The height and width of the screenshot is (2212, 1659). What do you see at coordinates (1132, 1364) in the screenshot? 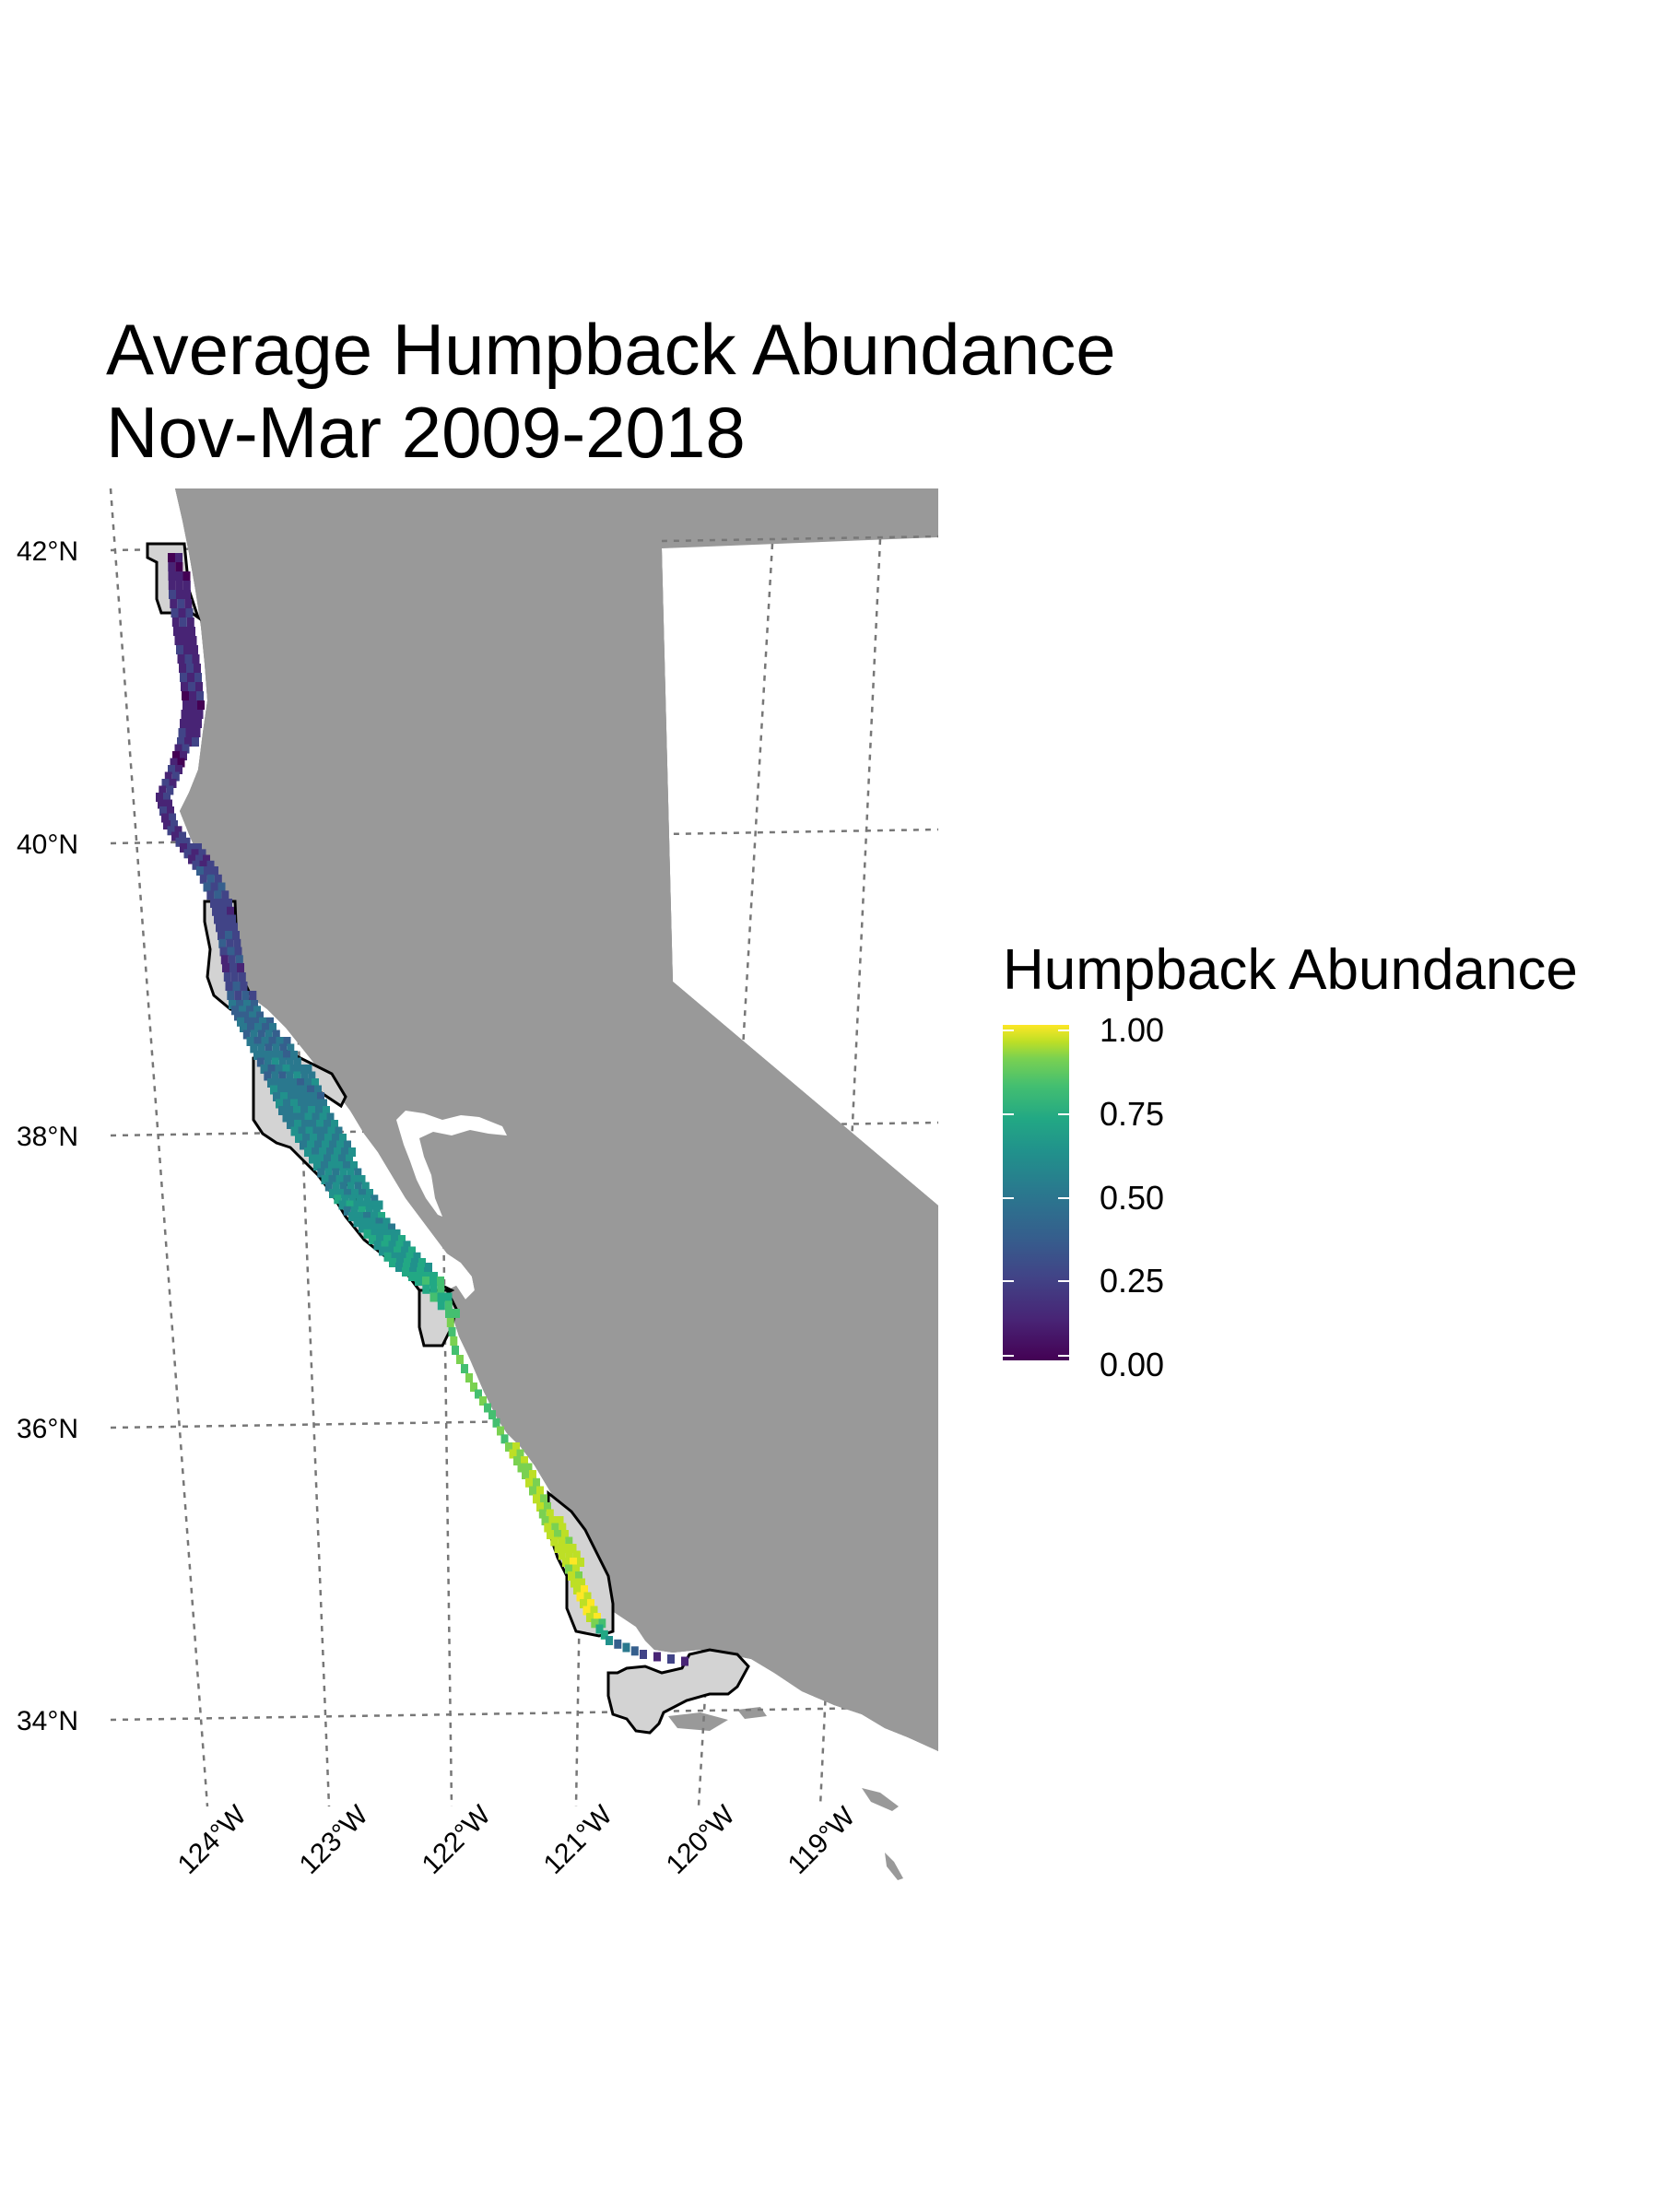
I see `legend-label-000: 0.00` at bounding box center [1132, 1364].